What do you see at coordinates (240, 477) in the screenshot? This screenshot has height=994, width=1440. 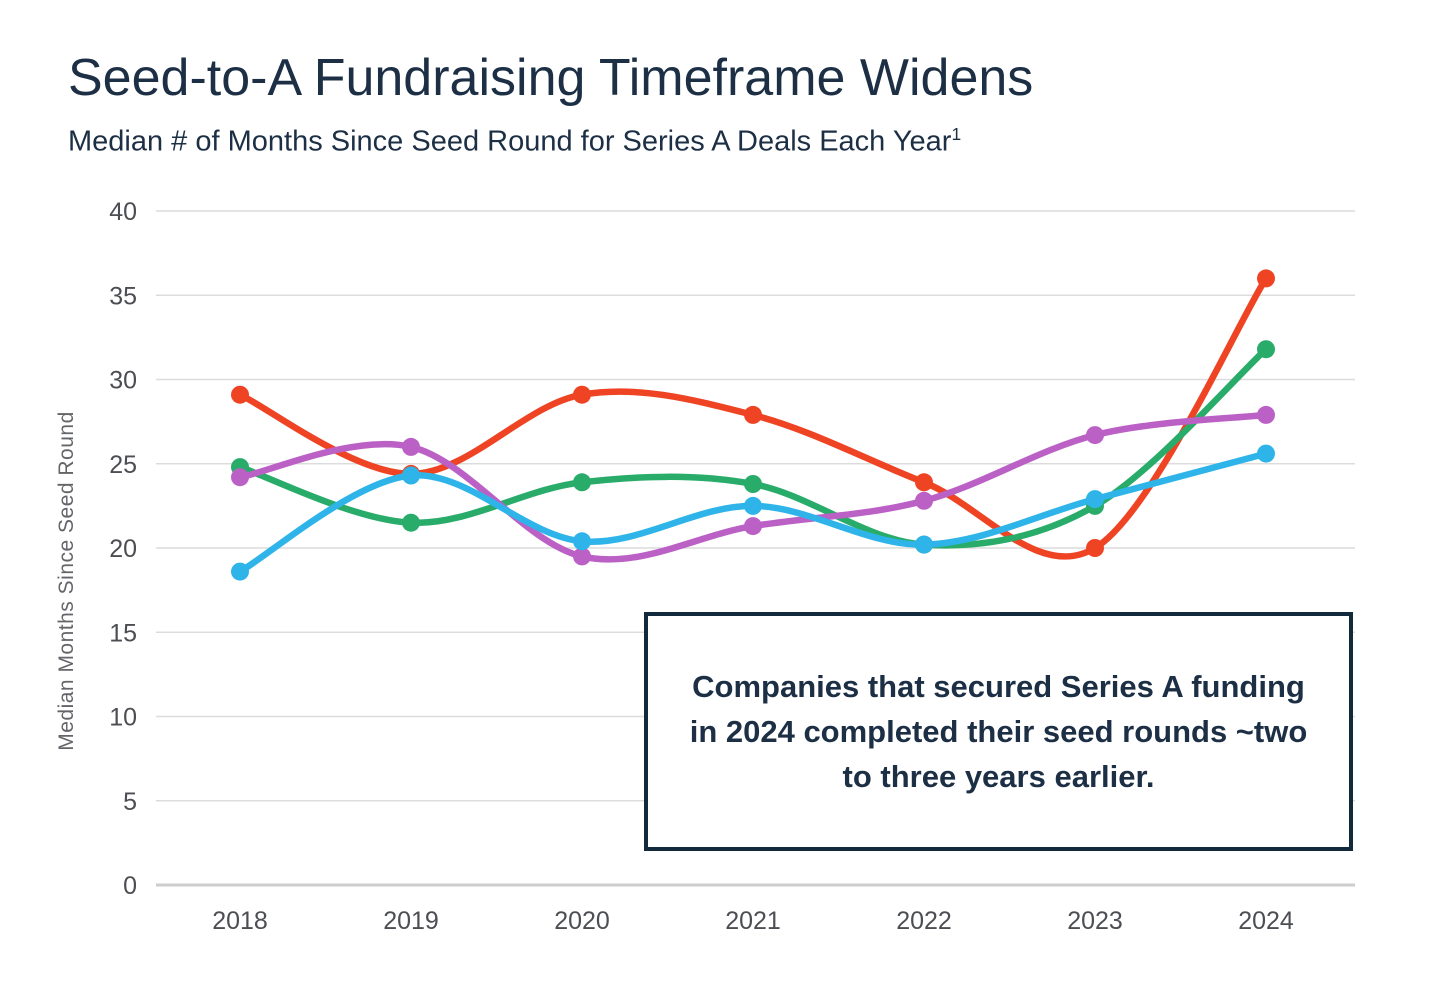 I see `data-point-purple-2018` at bounding box center [240, 477].